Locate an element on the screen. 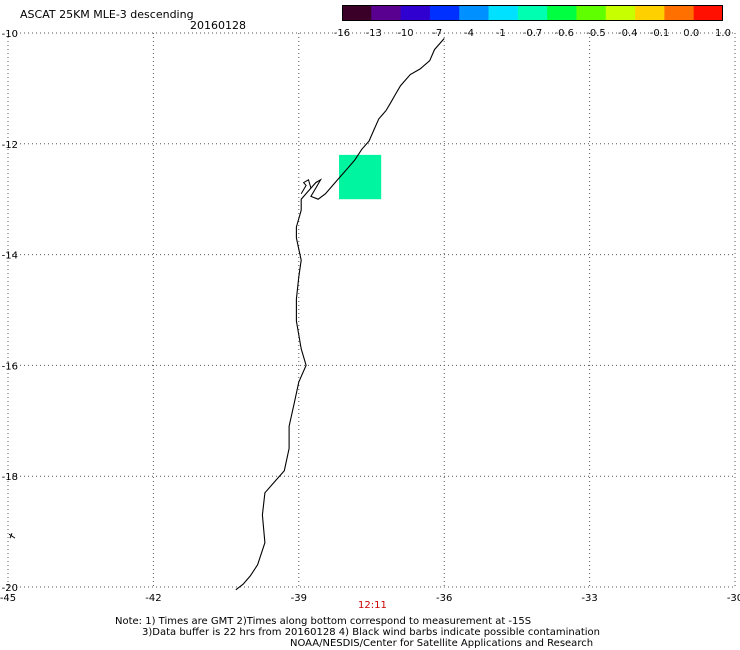 The height and width of the screenshot is (650, 740). colorbar is located at coordinates (532, 13).